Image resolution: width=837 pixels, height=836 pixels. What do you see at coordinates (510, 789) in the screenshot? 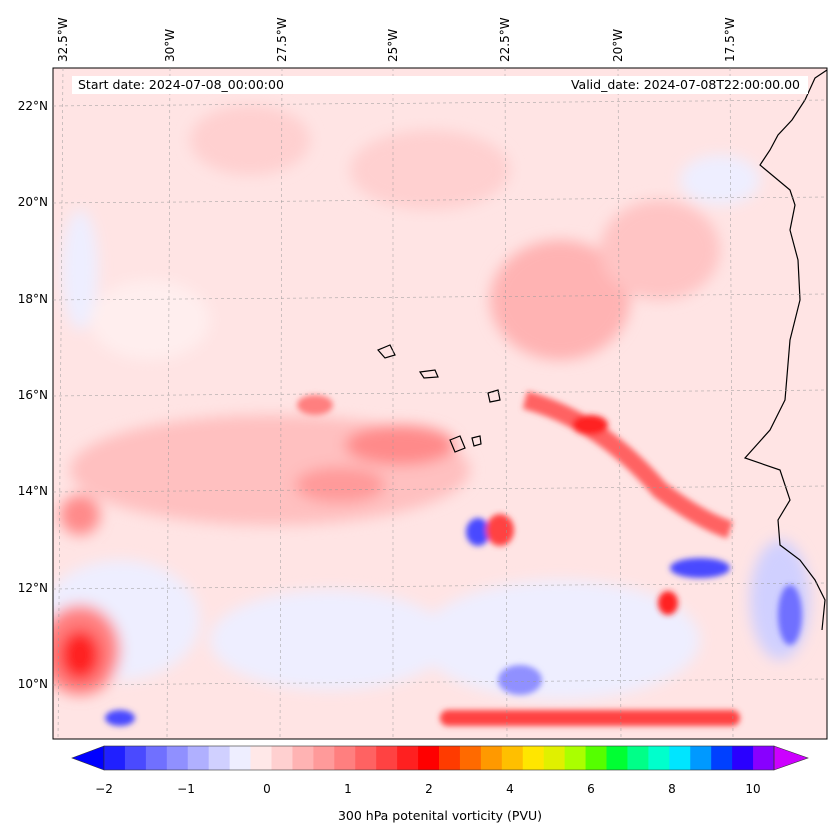
I see `colorbar-tick-label: 4` at bounding box center [510, 789].